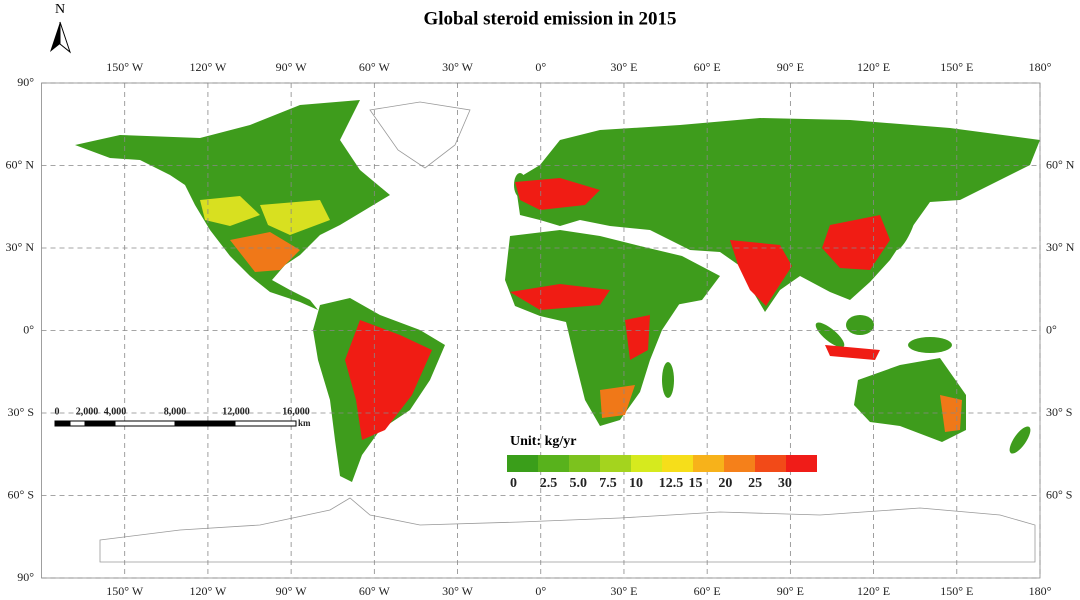  What do you see at coordinates (608, 483) in the screenshot?
I see `legend-label: 7.5` at bounding box center [608, 483].